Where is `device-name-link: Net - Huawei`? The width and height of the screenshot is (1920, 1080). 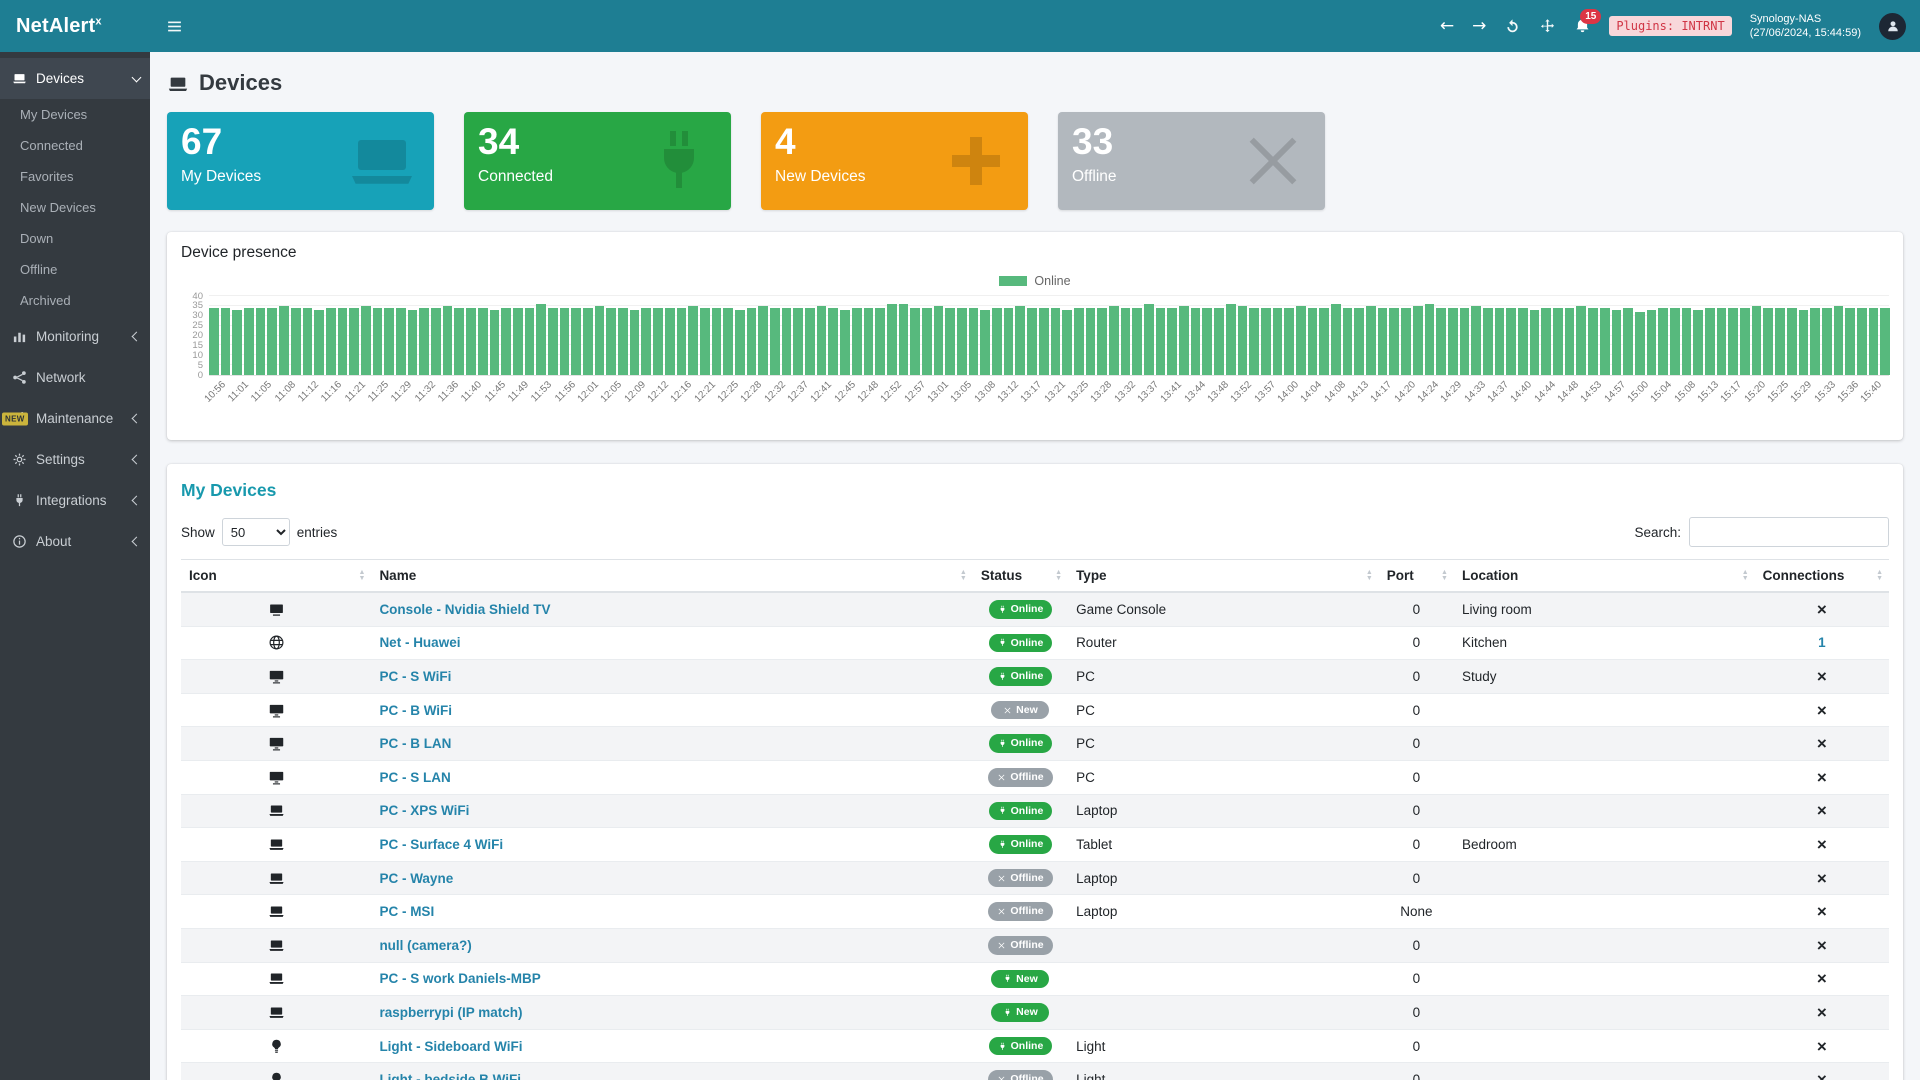 device-name-link: Net - Huawei is located at coordinates (420, 643).